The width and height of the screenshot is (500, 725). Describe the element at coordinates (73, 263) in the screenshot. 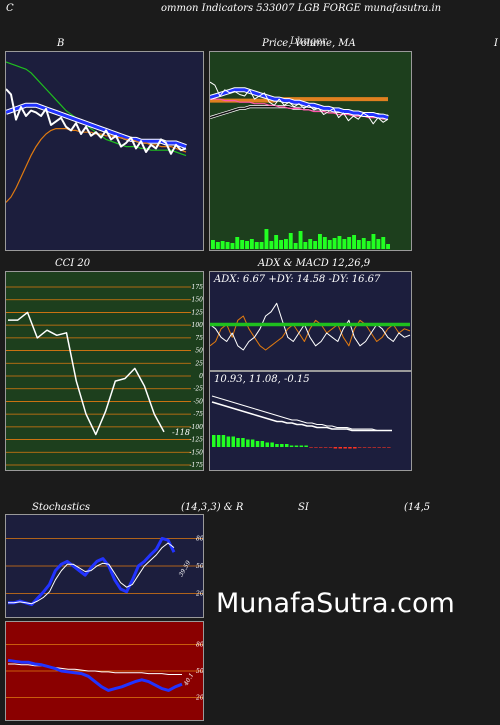

I see `cci-title: CCI 20` at that location.